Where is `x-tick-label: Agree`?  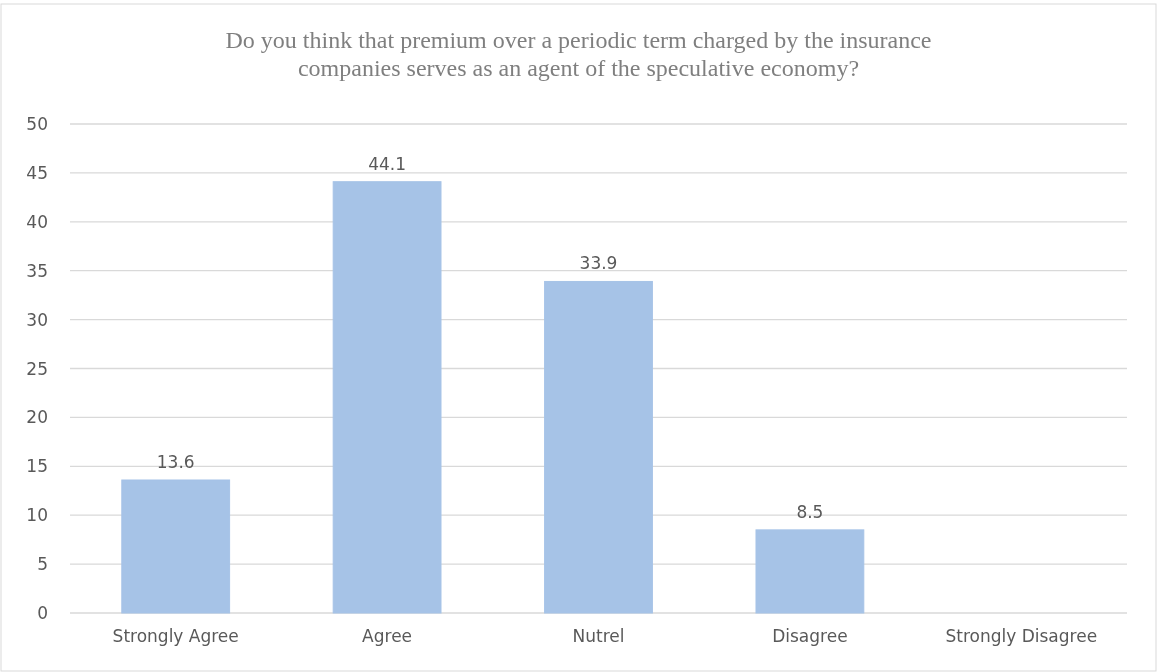 x-tick-label: Agree is located at coordinates (387, 636).